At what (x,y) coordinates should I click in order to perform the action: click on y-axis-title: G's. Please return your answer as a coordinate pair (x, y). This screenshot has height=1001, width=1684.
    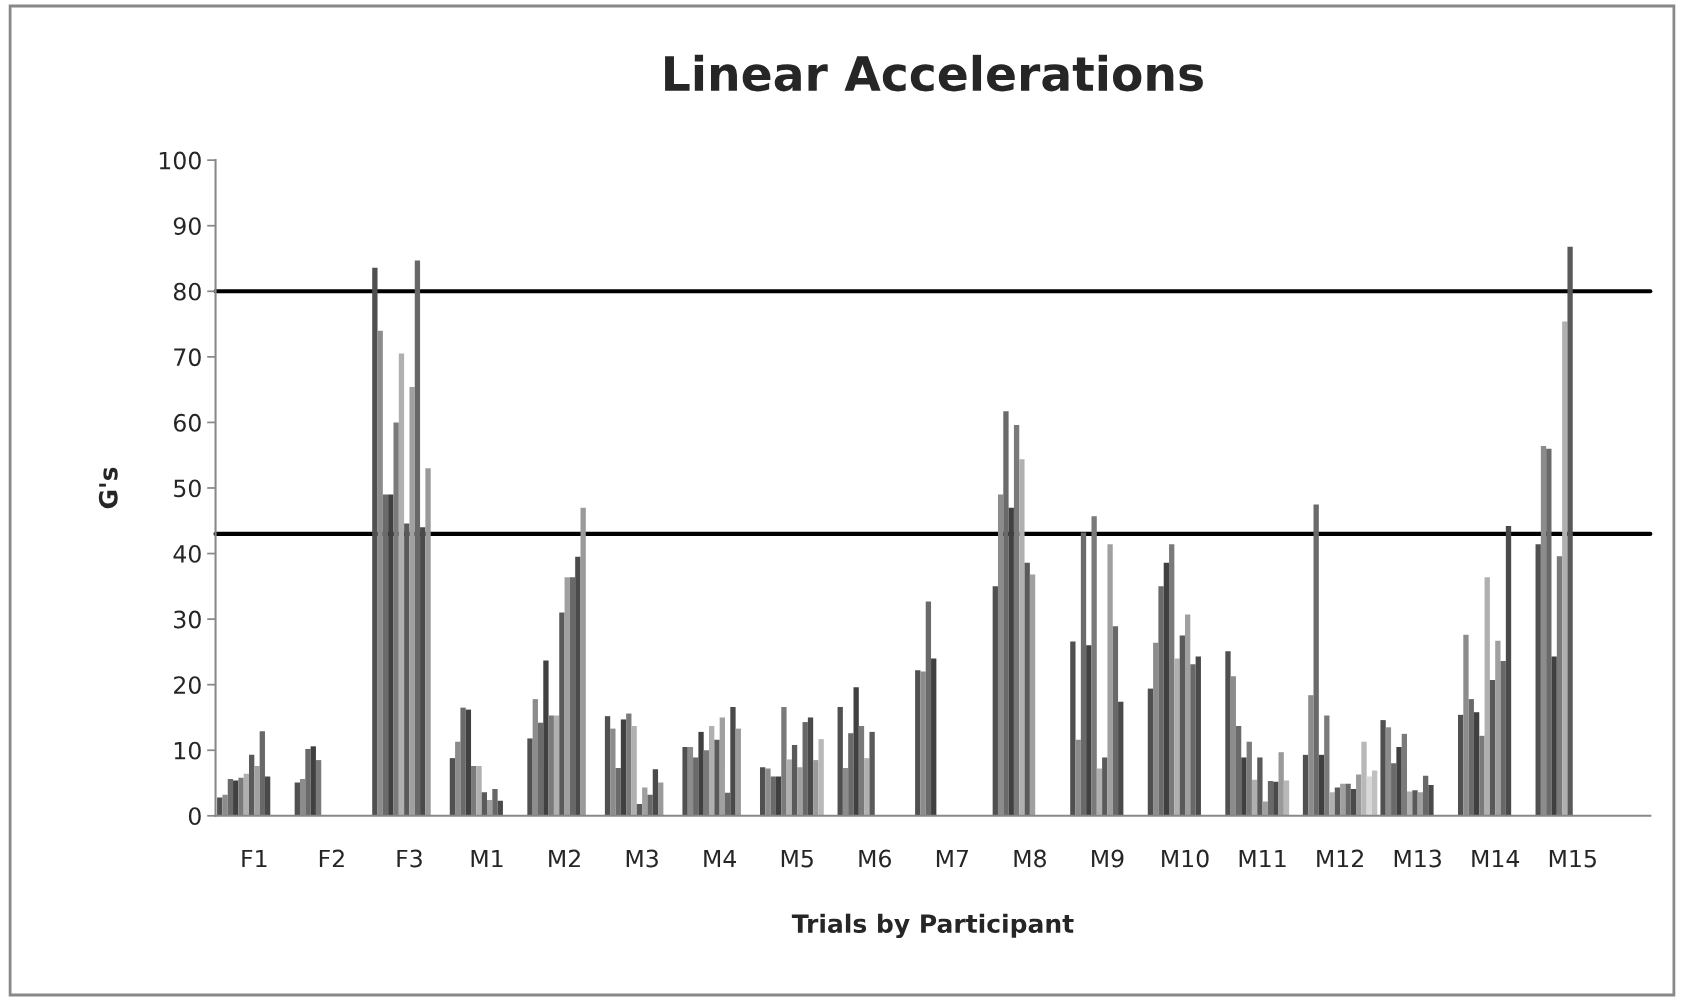
    Looking at the image, I should click on (108, 488).